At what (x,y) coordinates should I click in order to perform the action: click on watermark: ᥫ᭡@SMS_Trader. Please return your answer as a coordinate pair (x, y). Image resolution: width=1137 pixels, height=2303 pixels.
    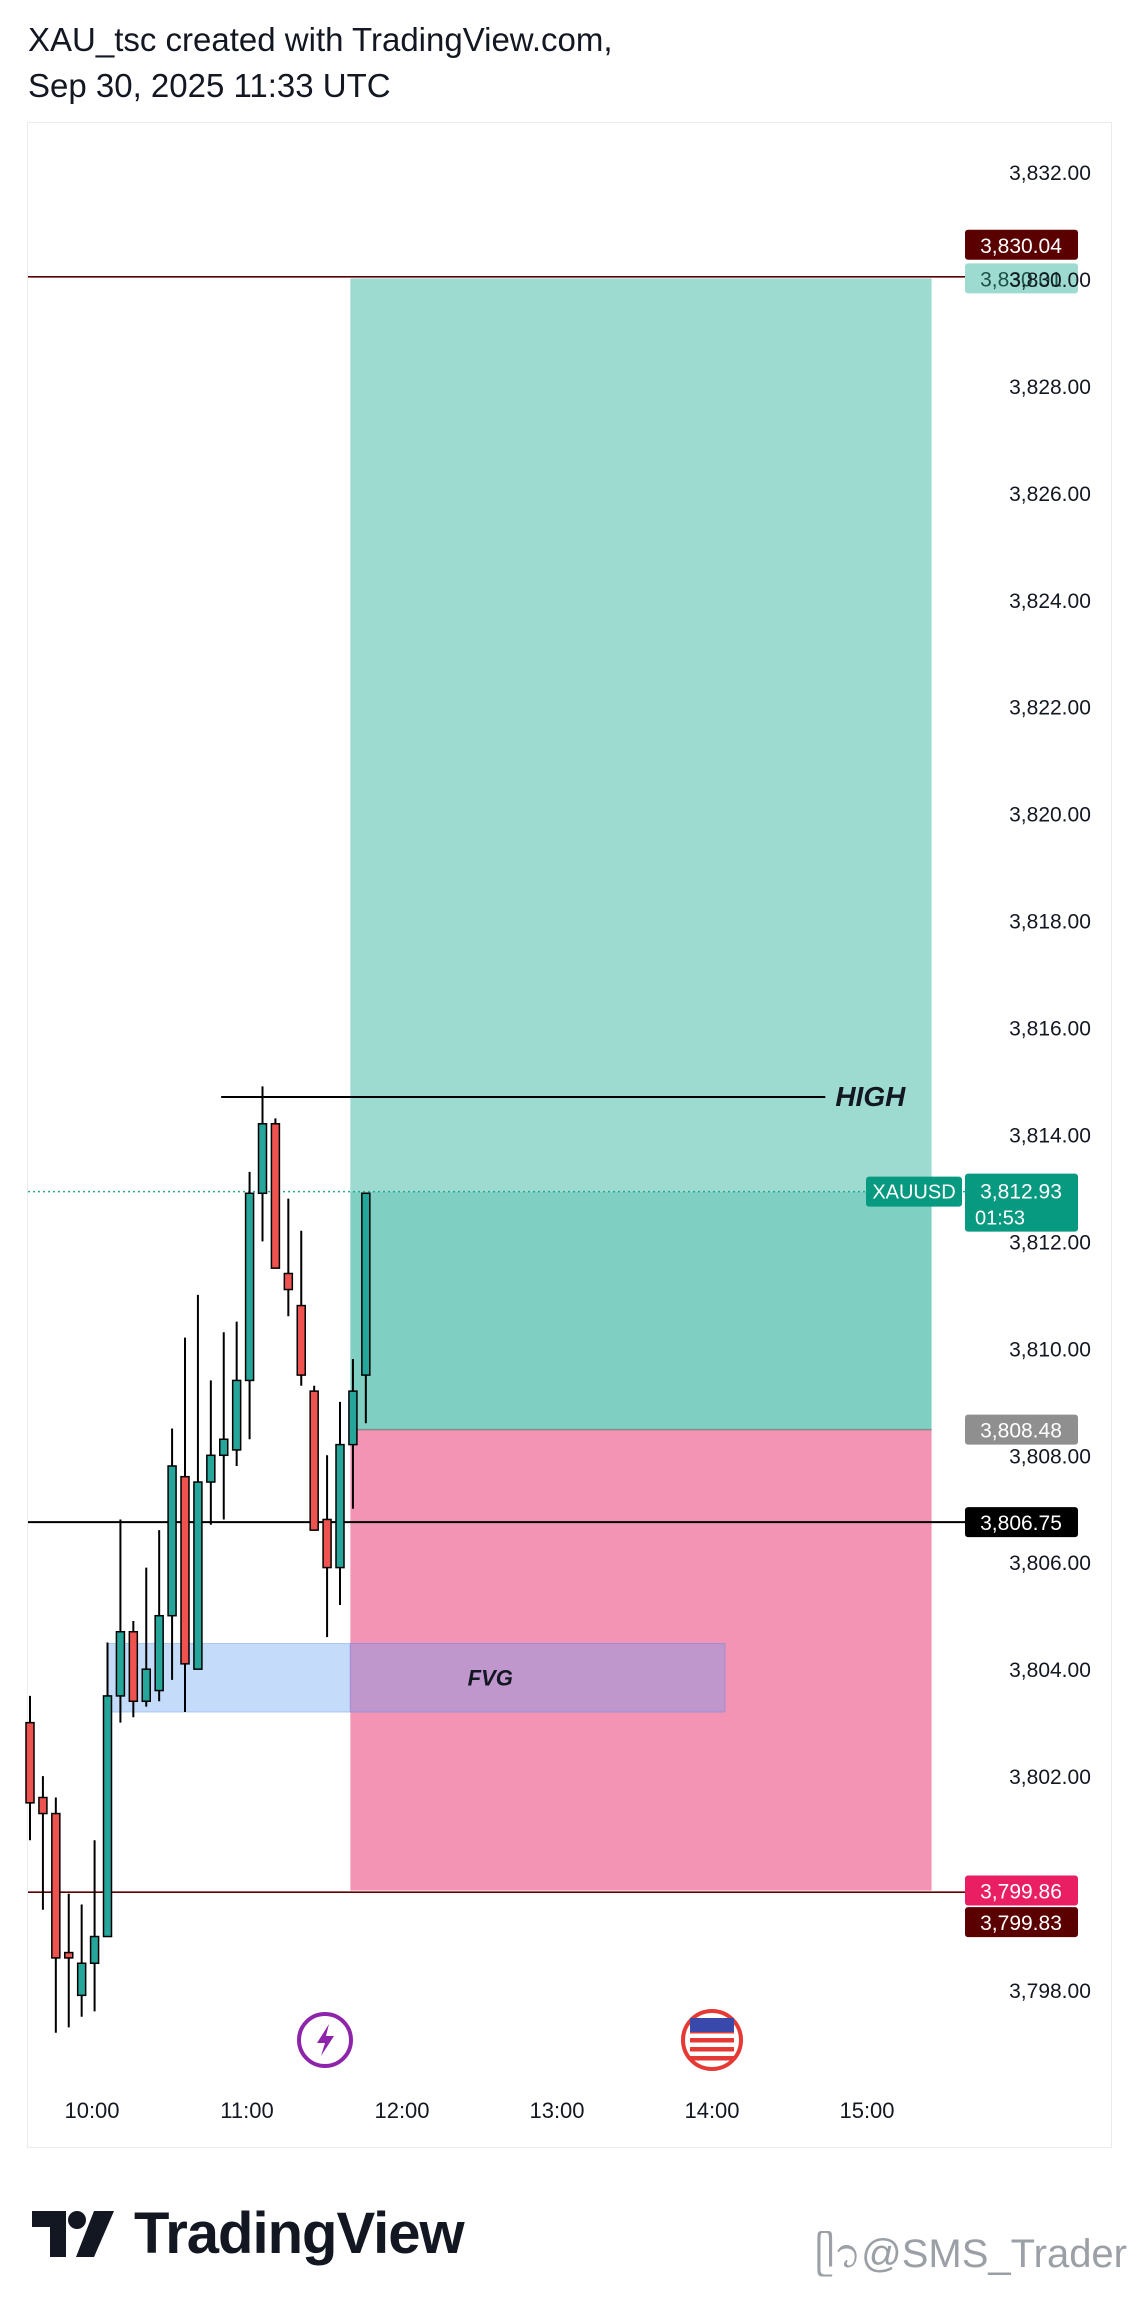
    Looking at the image, I should click on (971, 2261).